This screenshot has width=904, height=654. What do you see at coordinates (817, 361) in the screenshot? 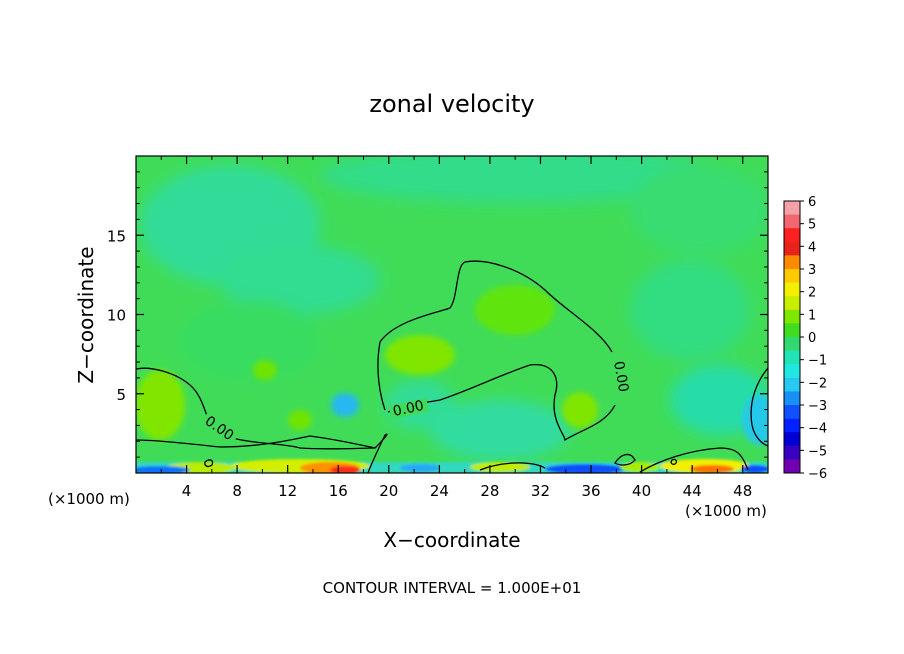
I see `colorbar-tick-label: −1` at bounding box center [817, 361].